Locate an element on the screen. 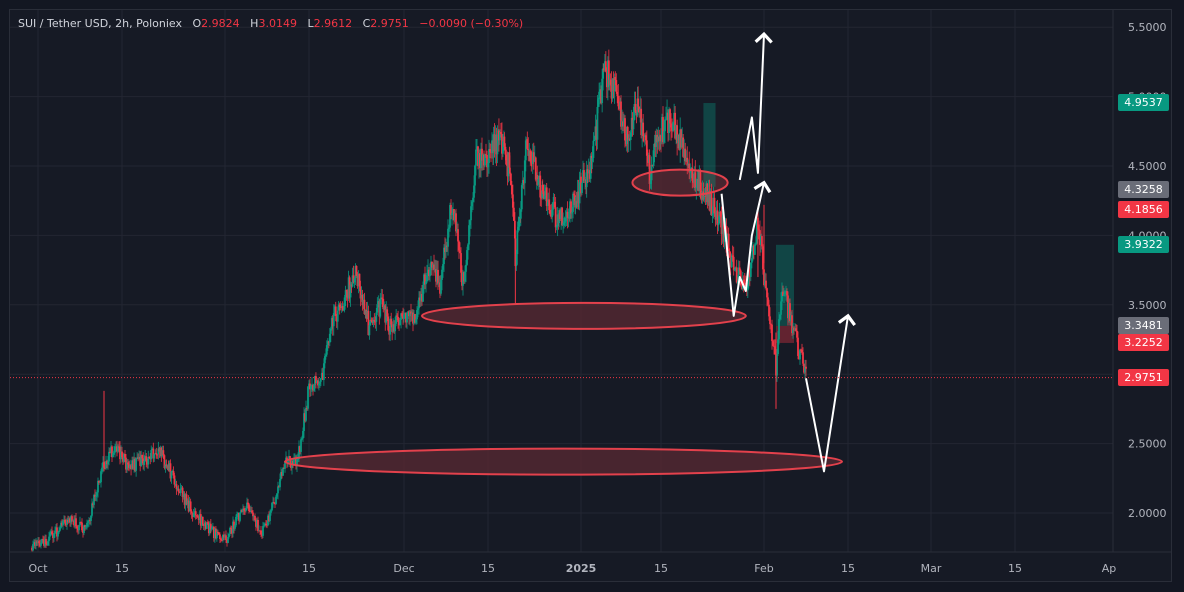 The image size is (1184, 592). x-tick-label: Feb is located at coordinates (763, 568).